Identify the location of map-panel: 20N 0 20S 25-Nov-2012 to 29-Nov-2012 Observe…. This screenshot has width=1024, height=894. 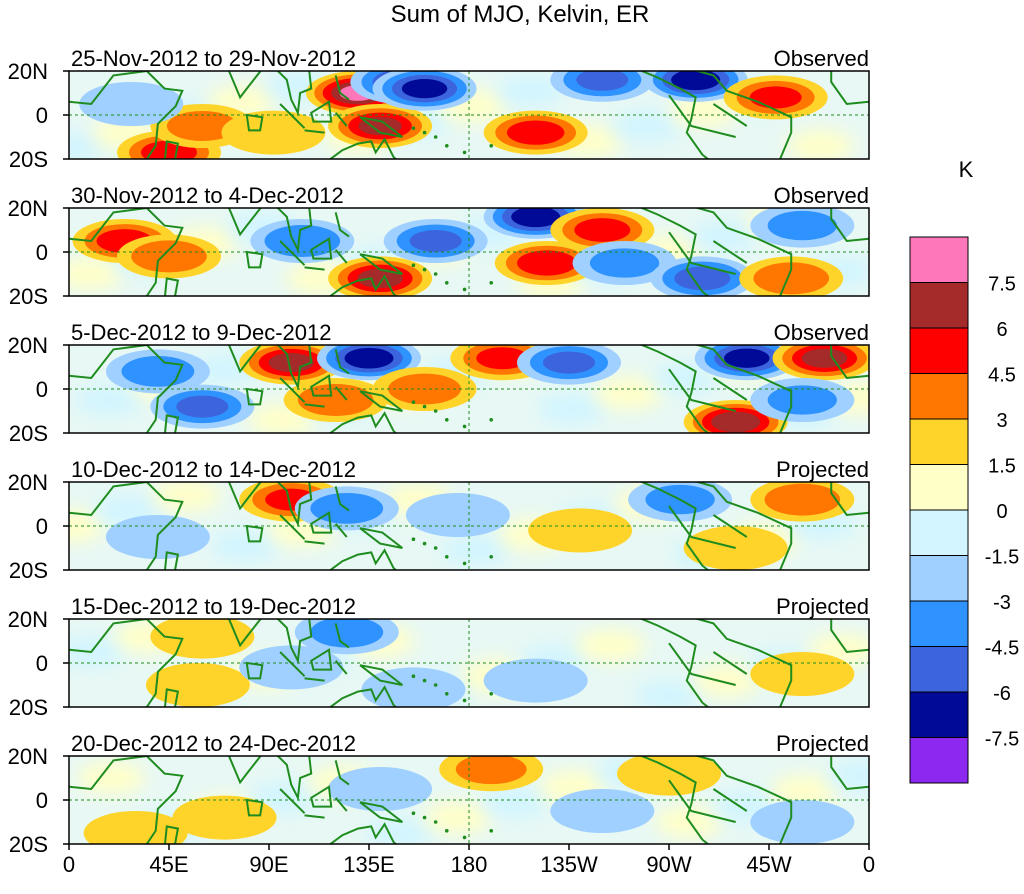
(439, 109).